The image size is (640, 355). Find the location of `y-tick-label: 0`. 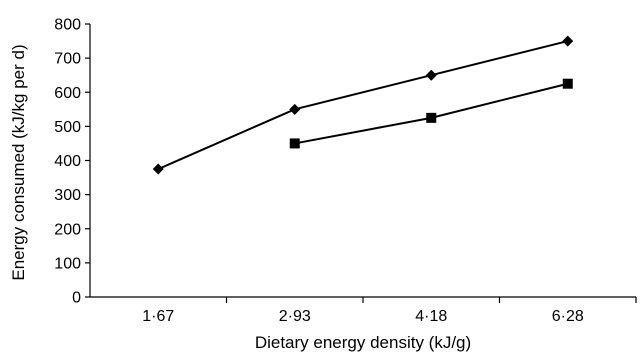

y-tick-label: 0 is located at coordinates (76, 298).